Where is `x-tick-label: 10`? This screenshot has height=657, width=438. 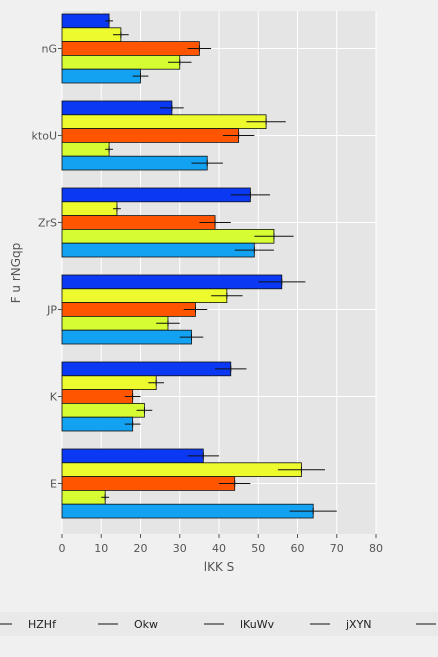
x-tick-label: 10 is located at coordinates (101, 548).